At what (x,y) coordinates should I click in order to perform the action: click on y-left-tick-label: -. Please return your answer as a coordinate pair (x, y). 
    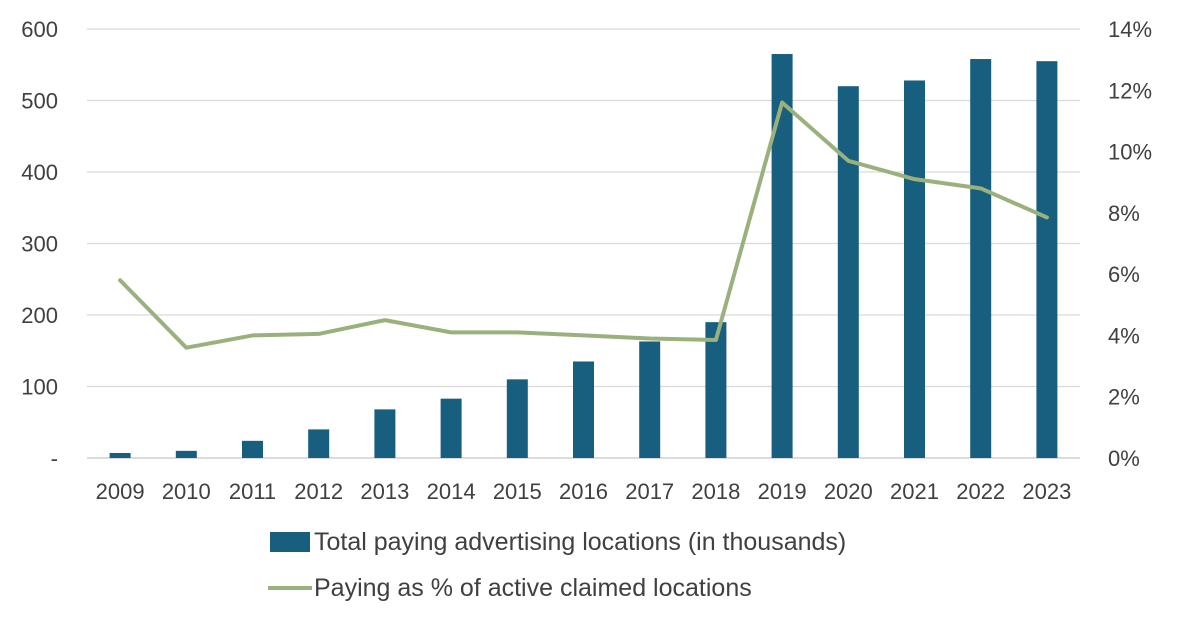
    Looking at the image, I should click on (54, 458).